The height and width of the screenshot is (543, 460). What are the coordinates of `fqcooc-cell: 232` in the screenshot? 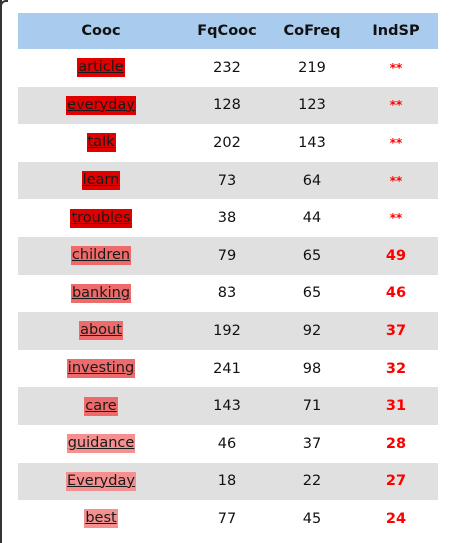 It's located at (227, 68).